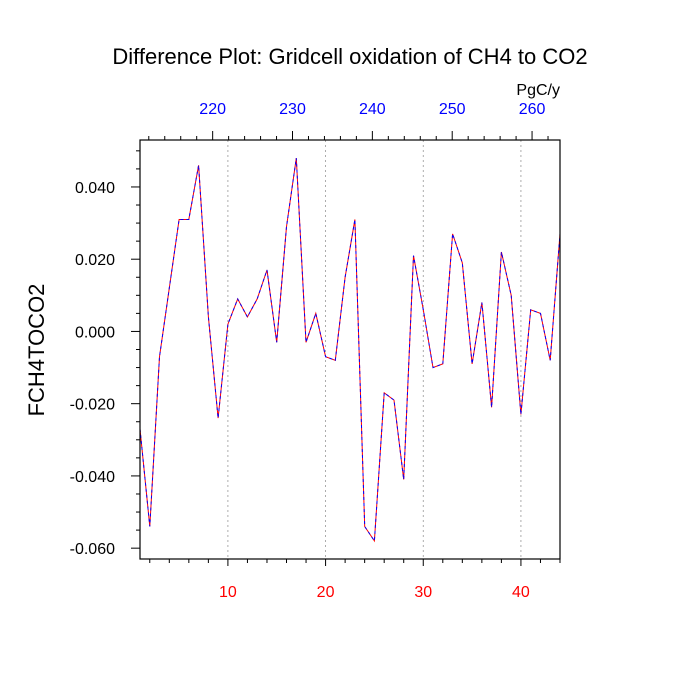 This screenshot has height=700, width=700. I want to click on top-tick-label-260: 260, so click(532, 109).